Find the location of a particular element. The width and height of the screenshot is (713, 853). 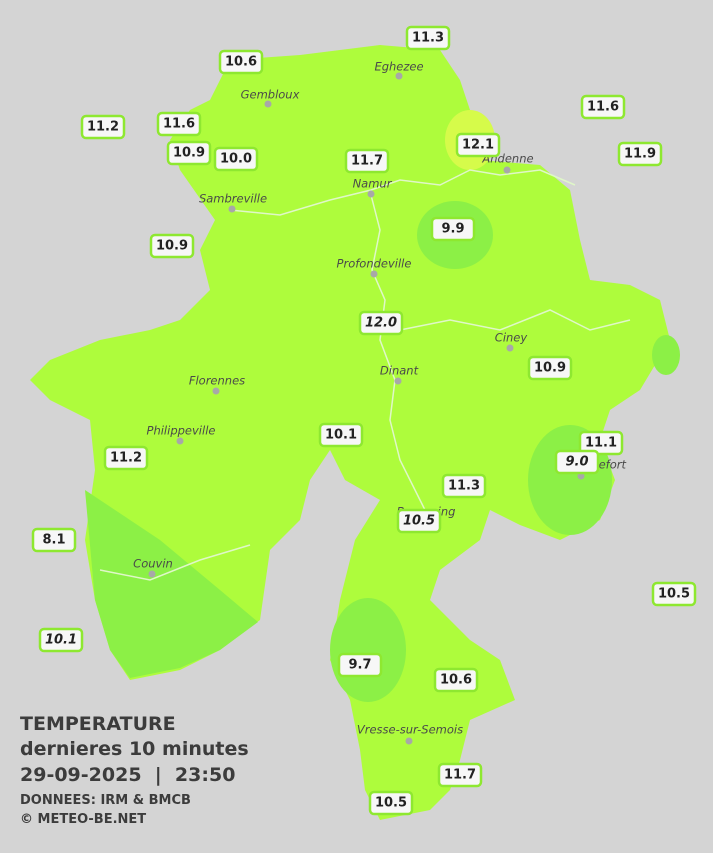

station-value: 11.9 is located at coordinates (640, 154).